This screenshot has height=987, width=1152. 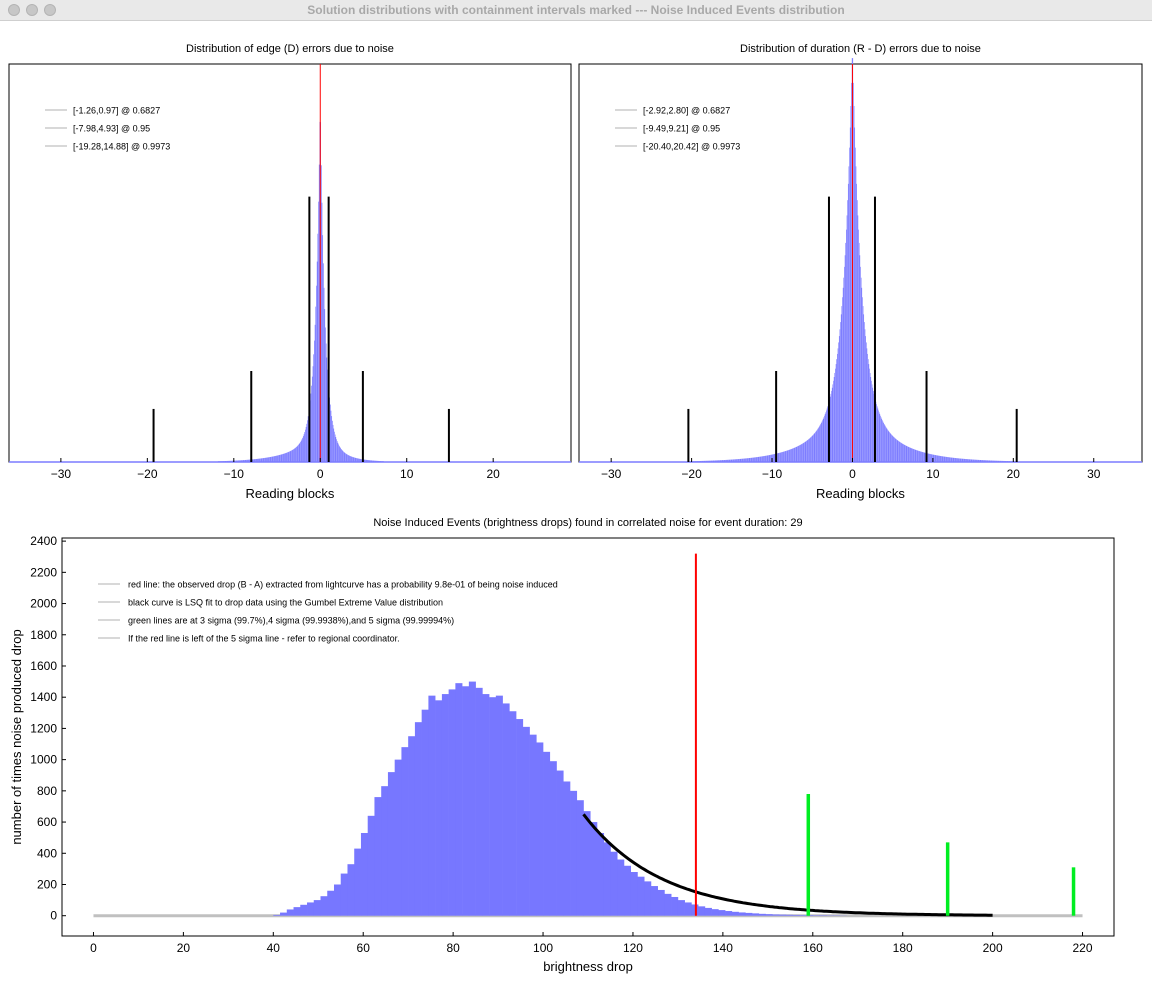 What do you see at coordinates (43, 666) in the screenshot?
I see `y-tick-label: 1600` at bounding box center [43, 666].